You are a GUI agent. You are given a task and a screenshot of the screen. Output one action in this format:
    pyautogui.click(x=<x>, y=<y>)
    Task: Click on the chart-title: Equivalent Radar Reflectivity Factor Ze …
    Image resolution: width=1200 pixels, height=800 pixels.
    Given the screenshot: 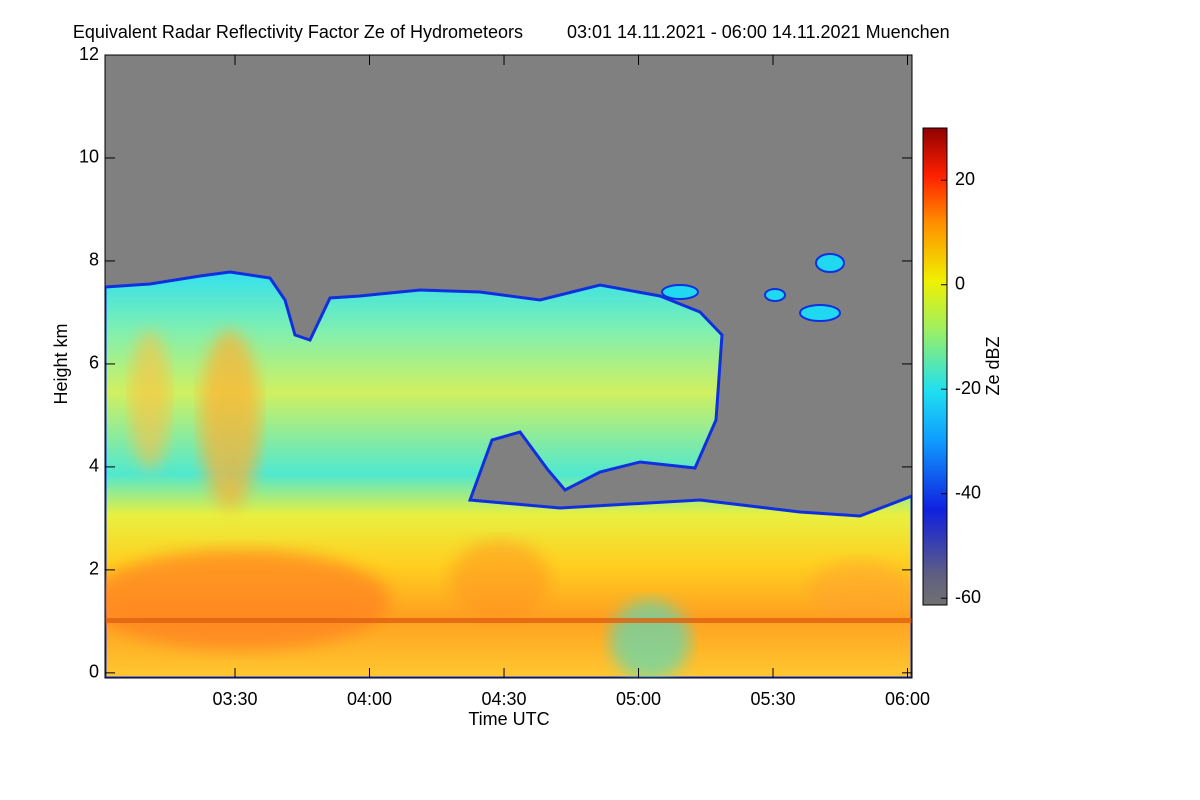 What is the action you would take?
    pyautogui.click(x=298, y=32)
    